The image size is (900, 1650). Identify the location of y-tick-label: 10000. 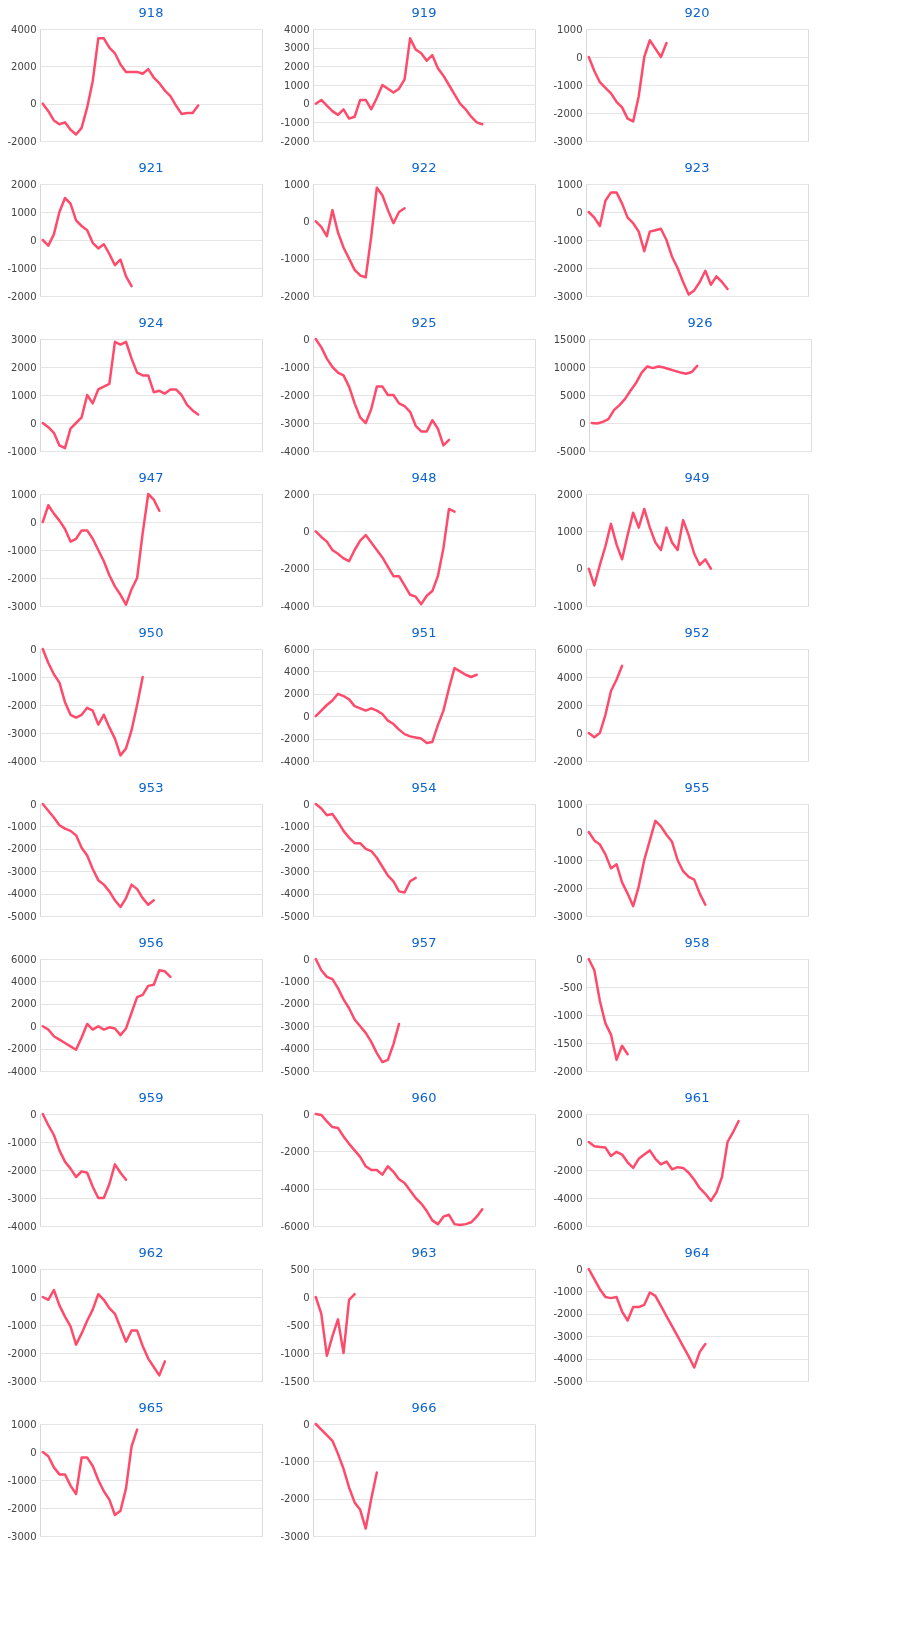
(569, 367).